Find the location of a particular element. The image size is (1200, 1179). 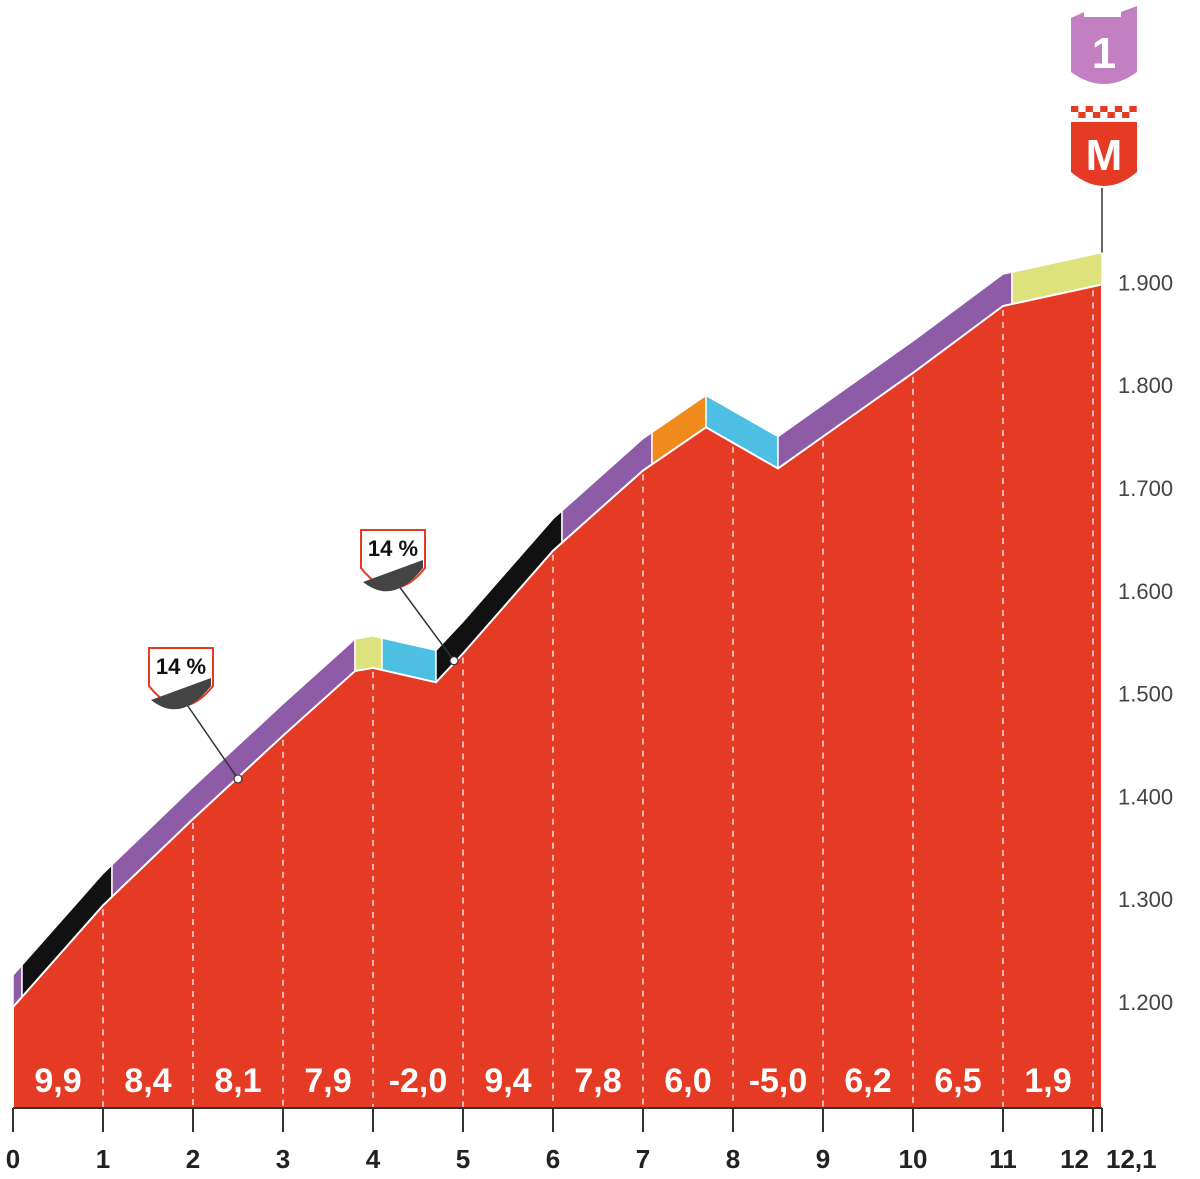

y-tick-label: 1.200 is located at coordinates (1145, 1002).